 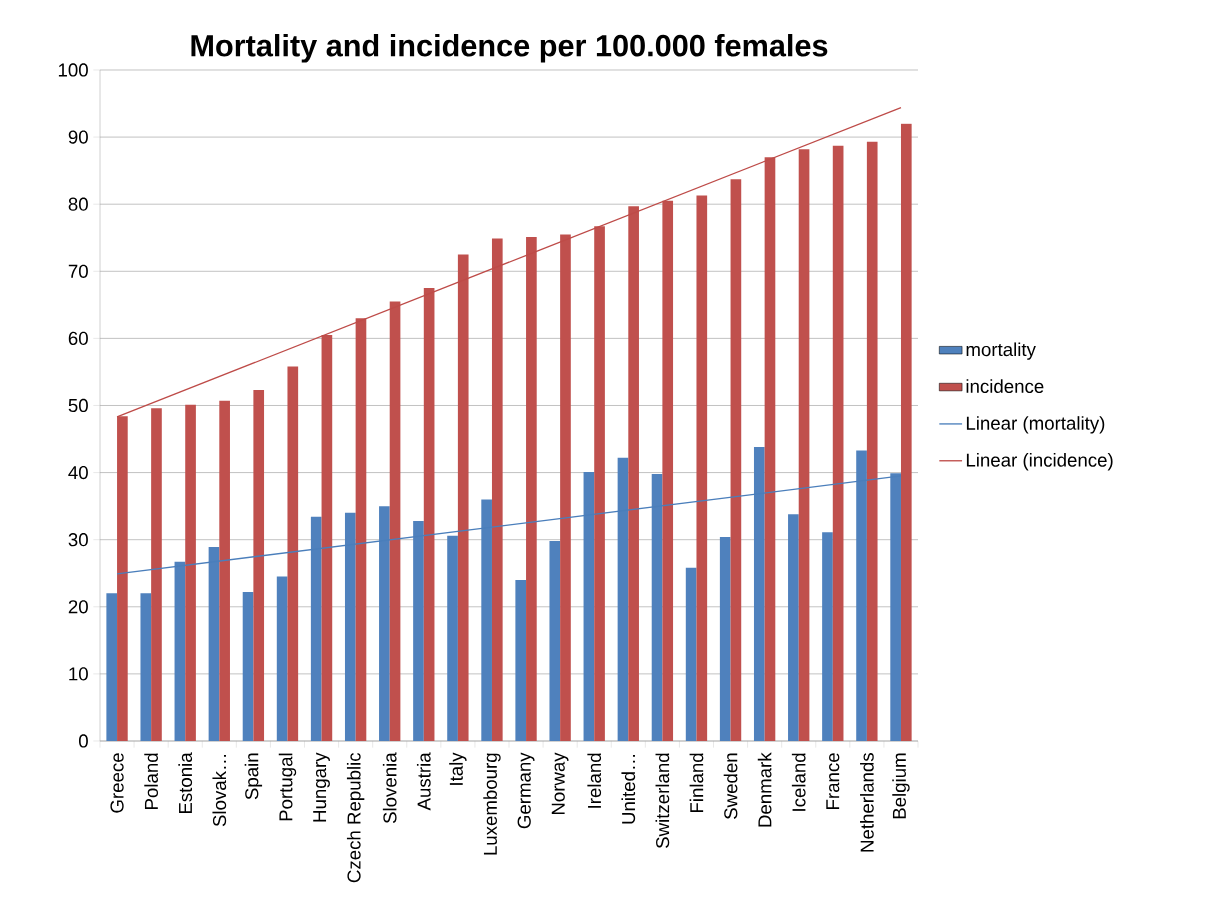 I want to click on y-tick-label: 80, so click(x=78, y=204).